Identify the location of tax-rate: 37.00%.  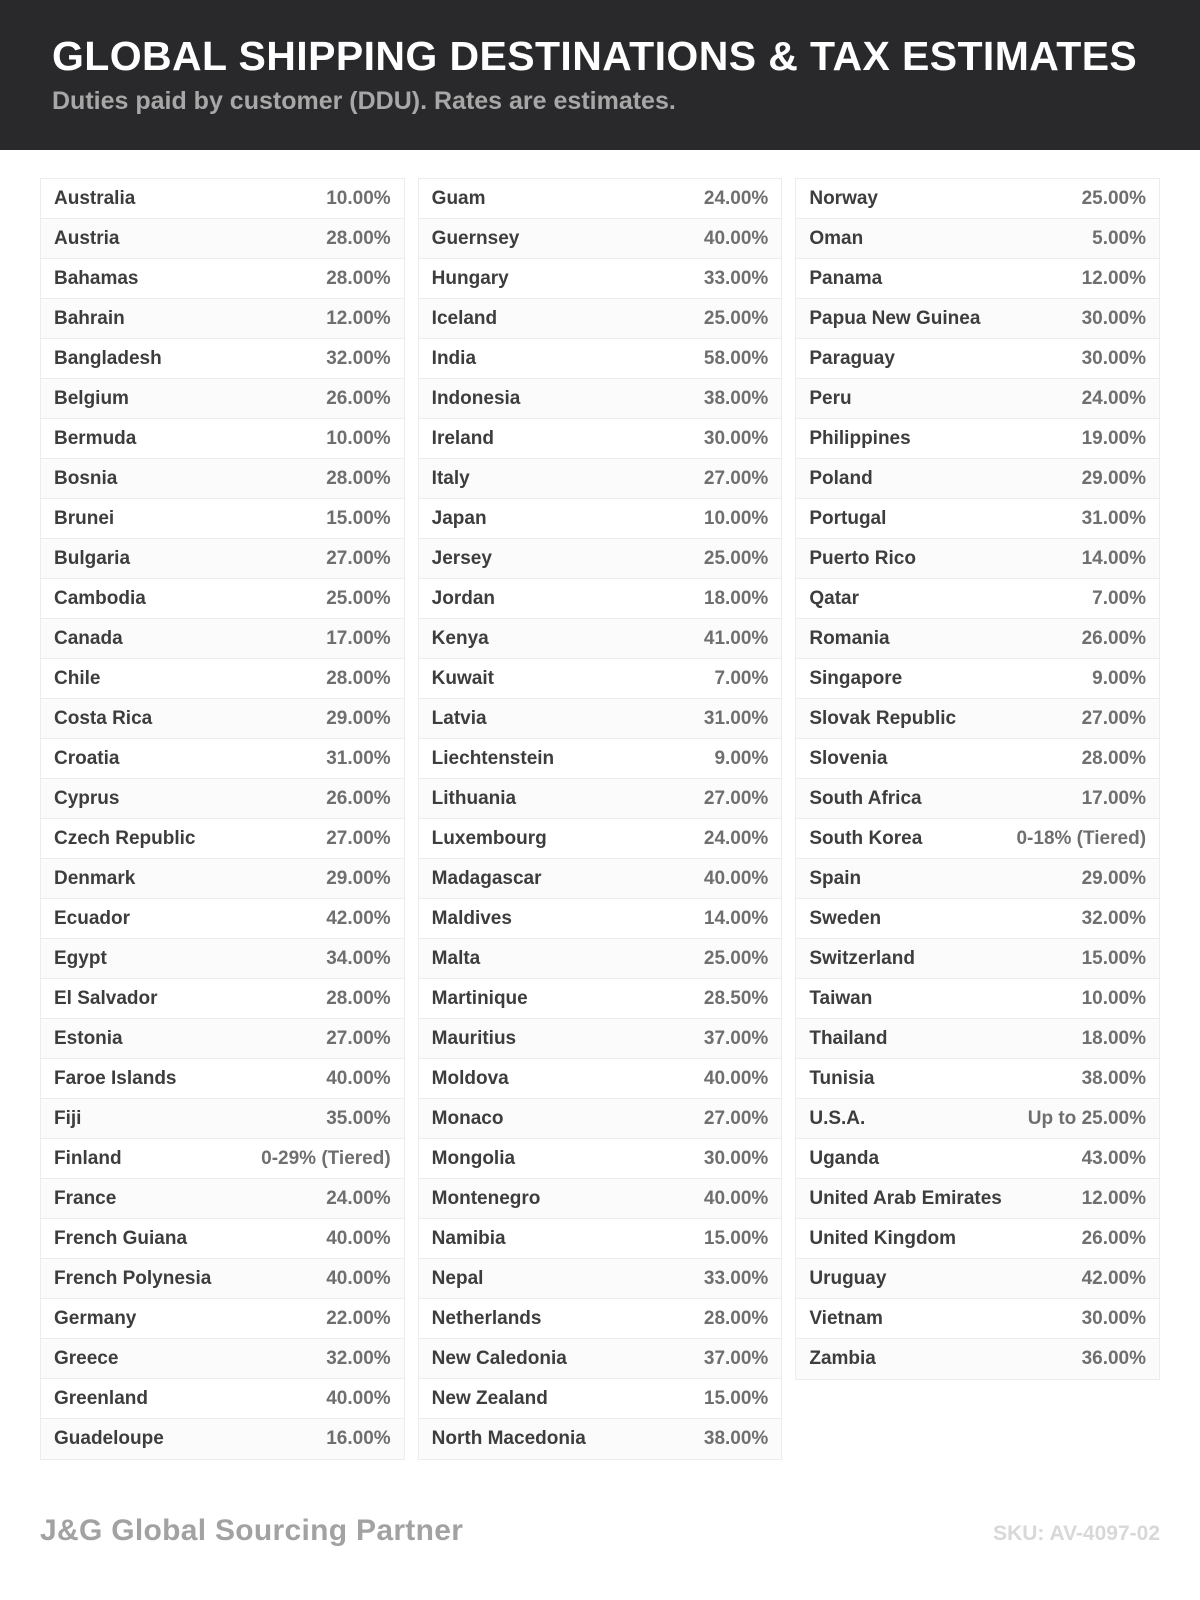
(736, 1038).